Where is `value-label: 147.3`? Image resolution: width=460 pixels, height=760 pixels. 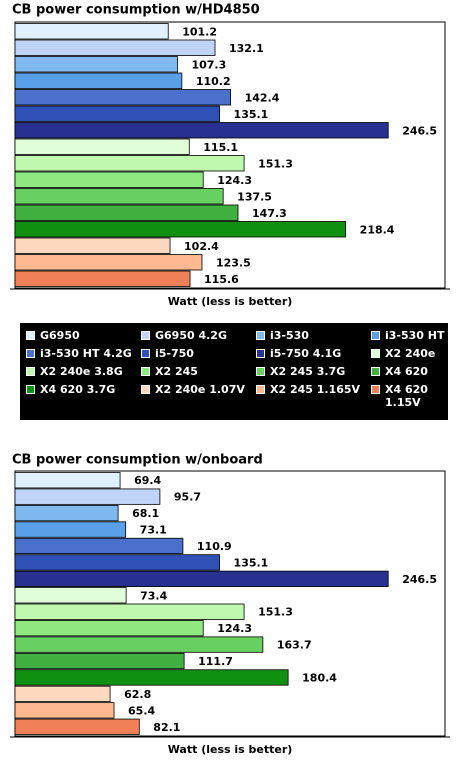
value-label: 147.3 is located at coordinates (269, 213).